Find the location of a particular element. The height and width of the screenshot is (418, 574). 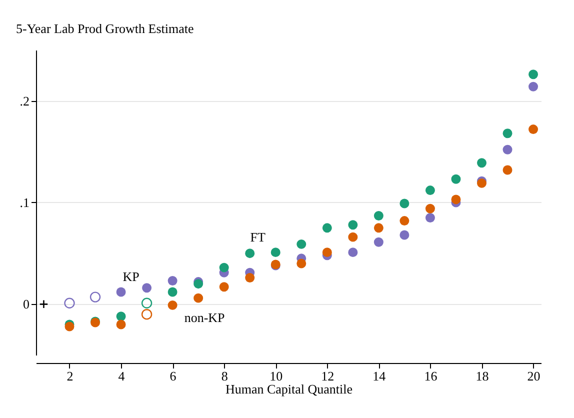

x-tick-label: 14 is located at coordinates (379, 376).